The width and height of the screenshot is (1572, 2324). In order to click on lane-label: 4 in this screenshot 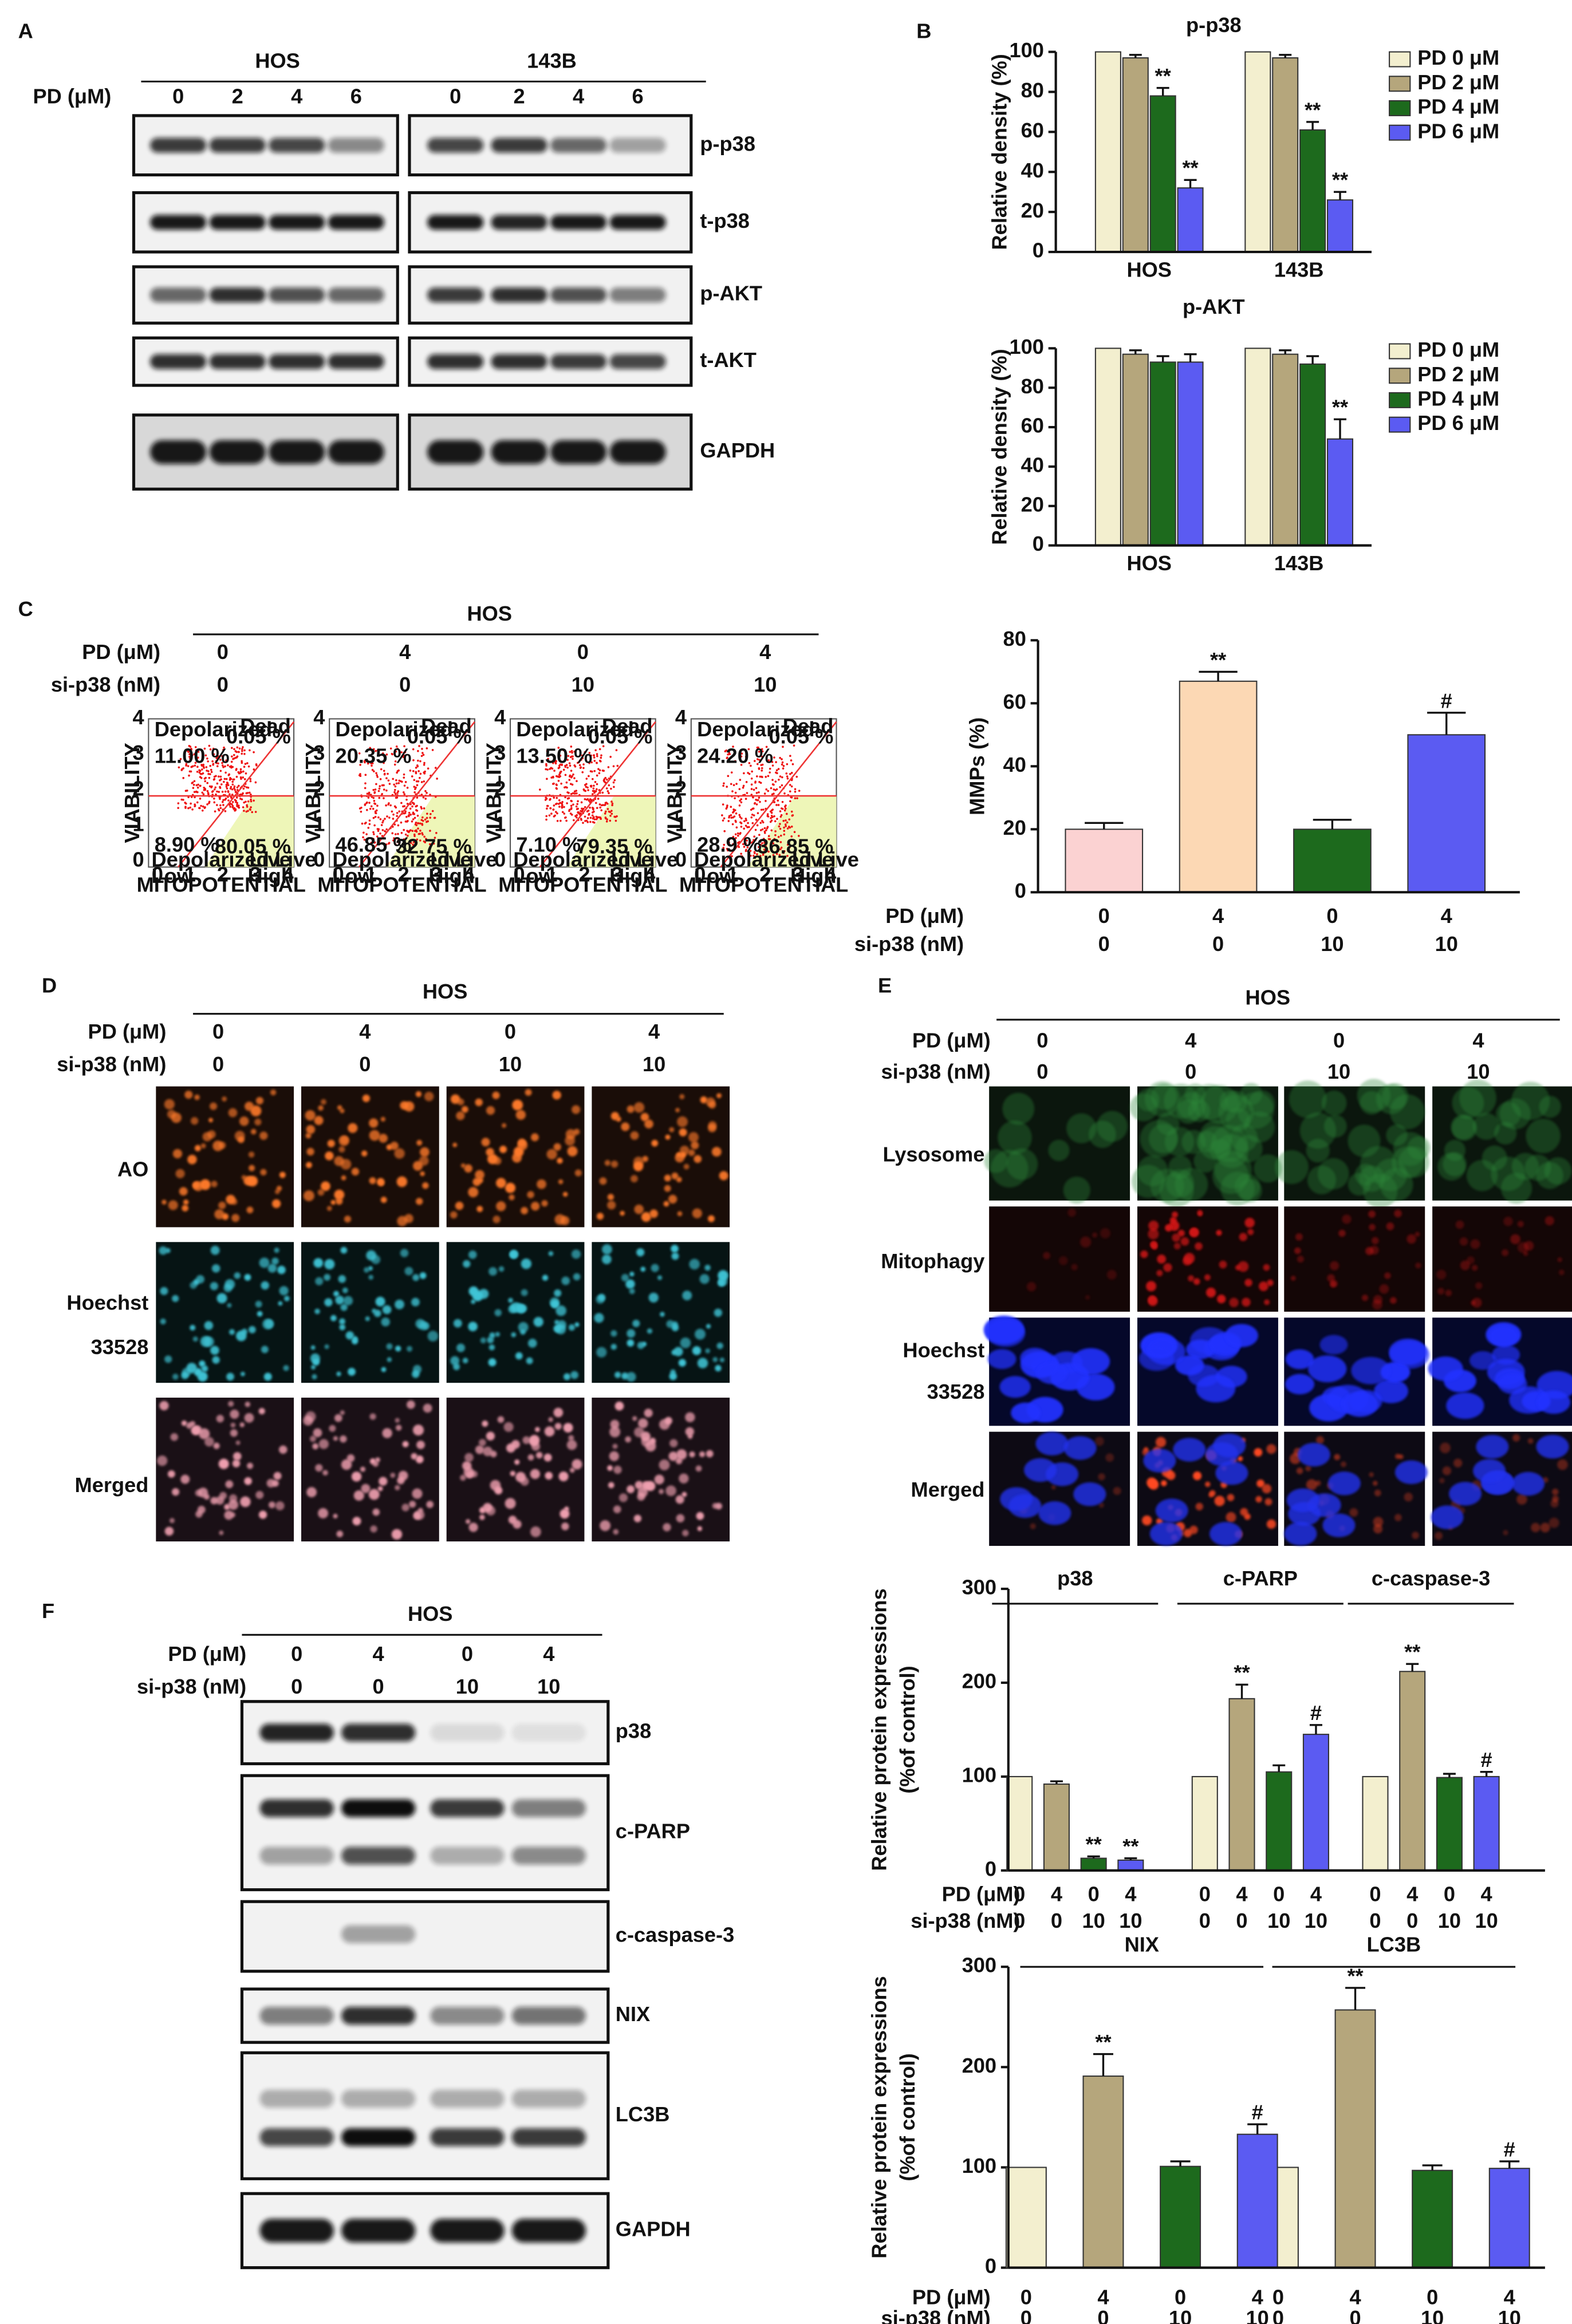, I will do `click(578, 96)`.